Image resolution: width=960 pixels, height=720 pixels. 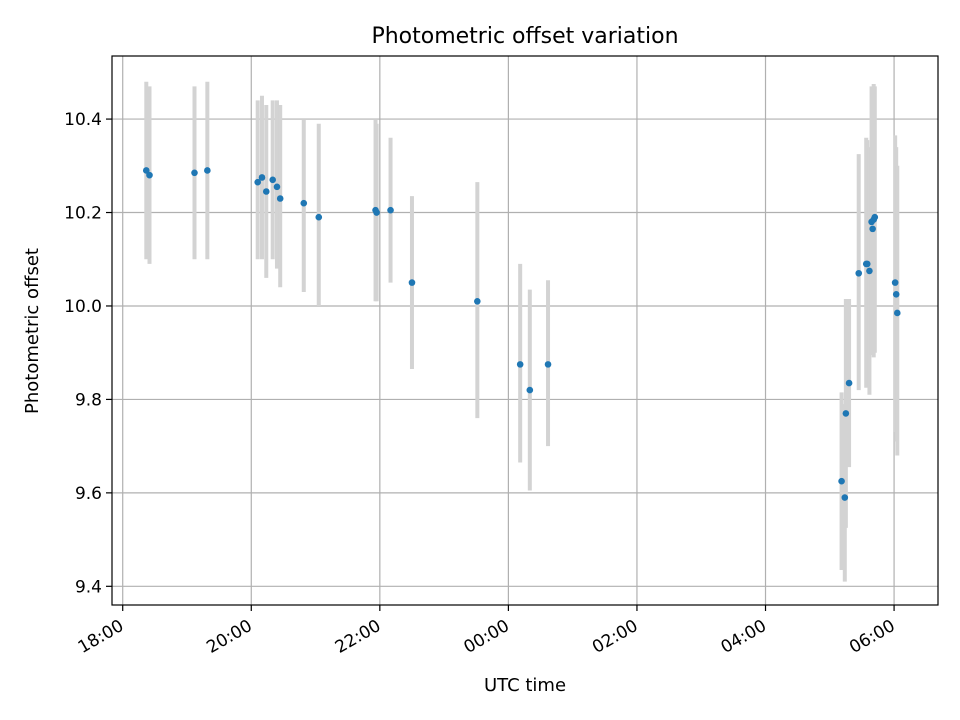 What do you see at coordinates (32, 331) in the screenshot?
I see `y-axis-label: Photometric offset` at bounding box center [32, 331].